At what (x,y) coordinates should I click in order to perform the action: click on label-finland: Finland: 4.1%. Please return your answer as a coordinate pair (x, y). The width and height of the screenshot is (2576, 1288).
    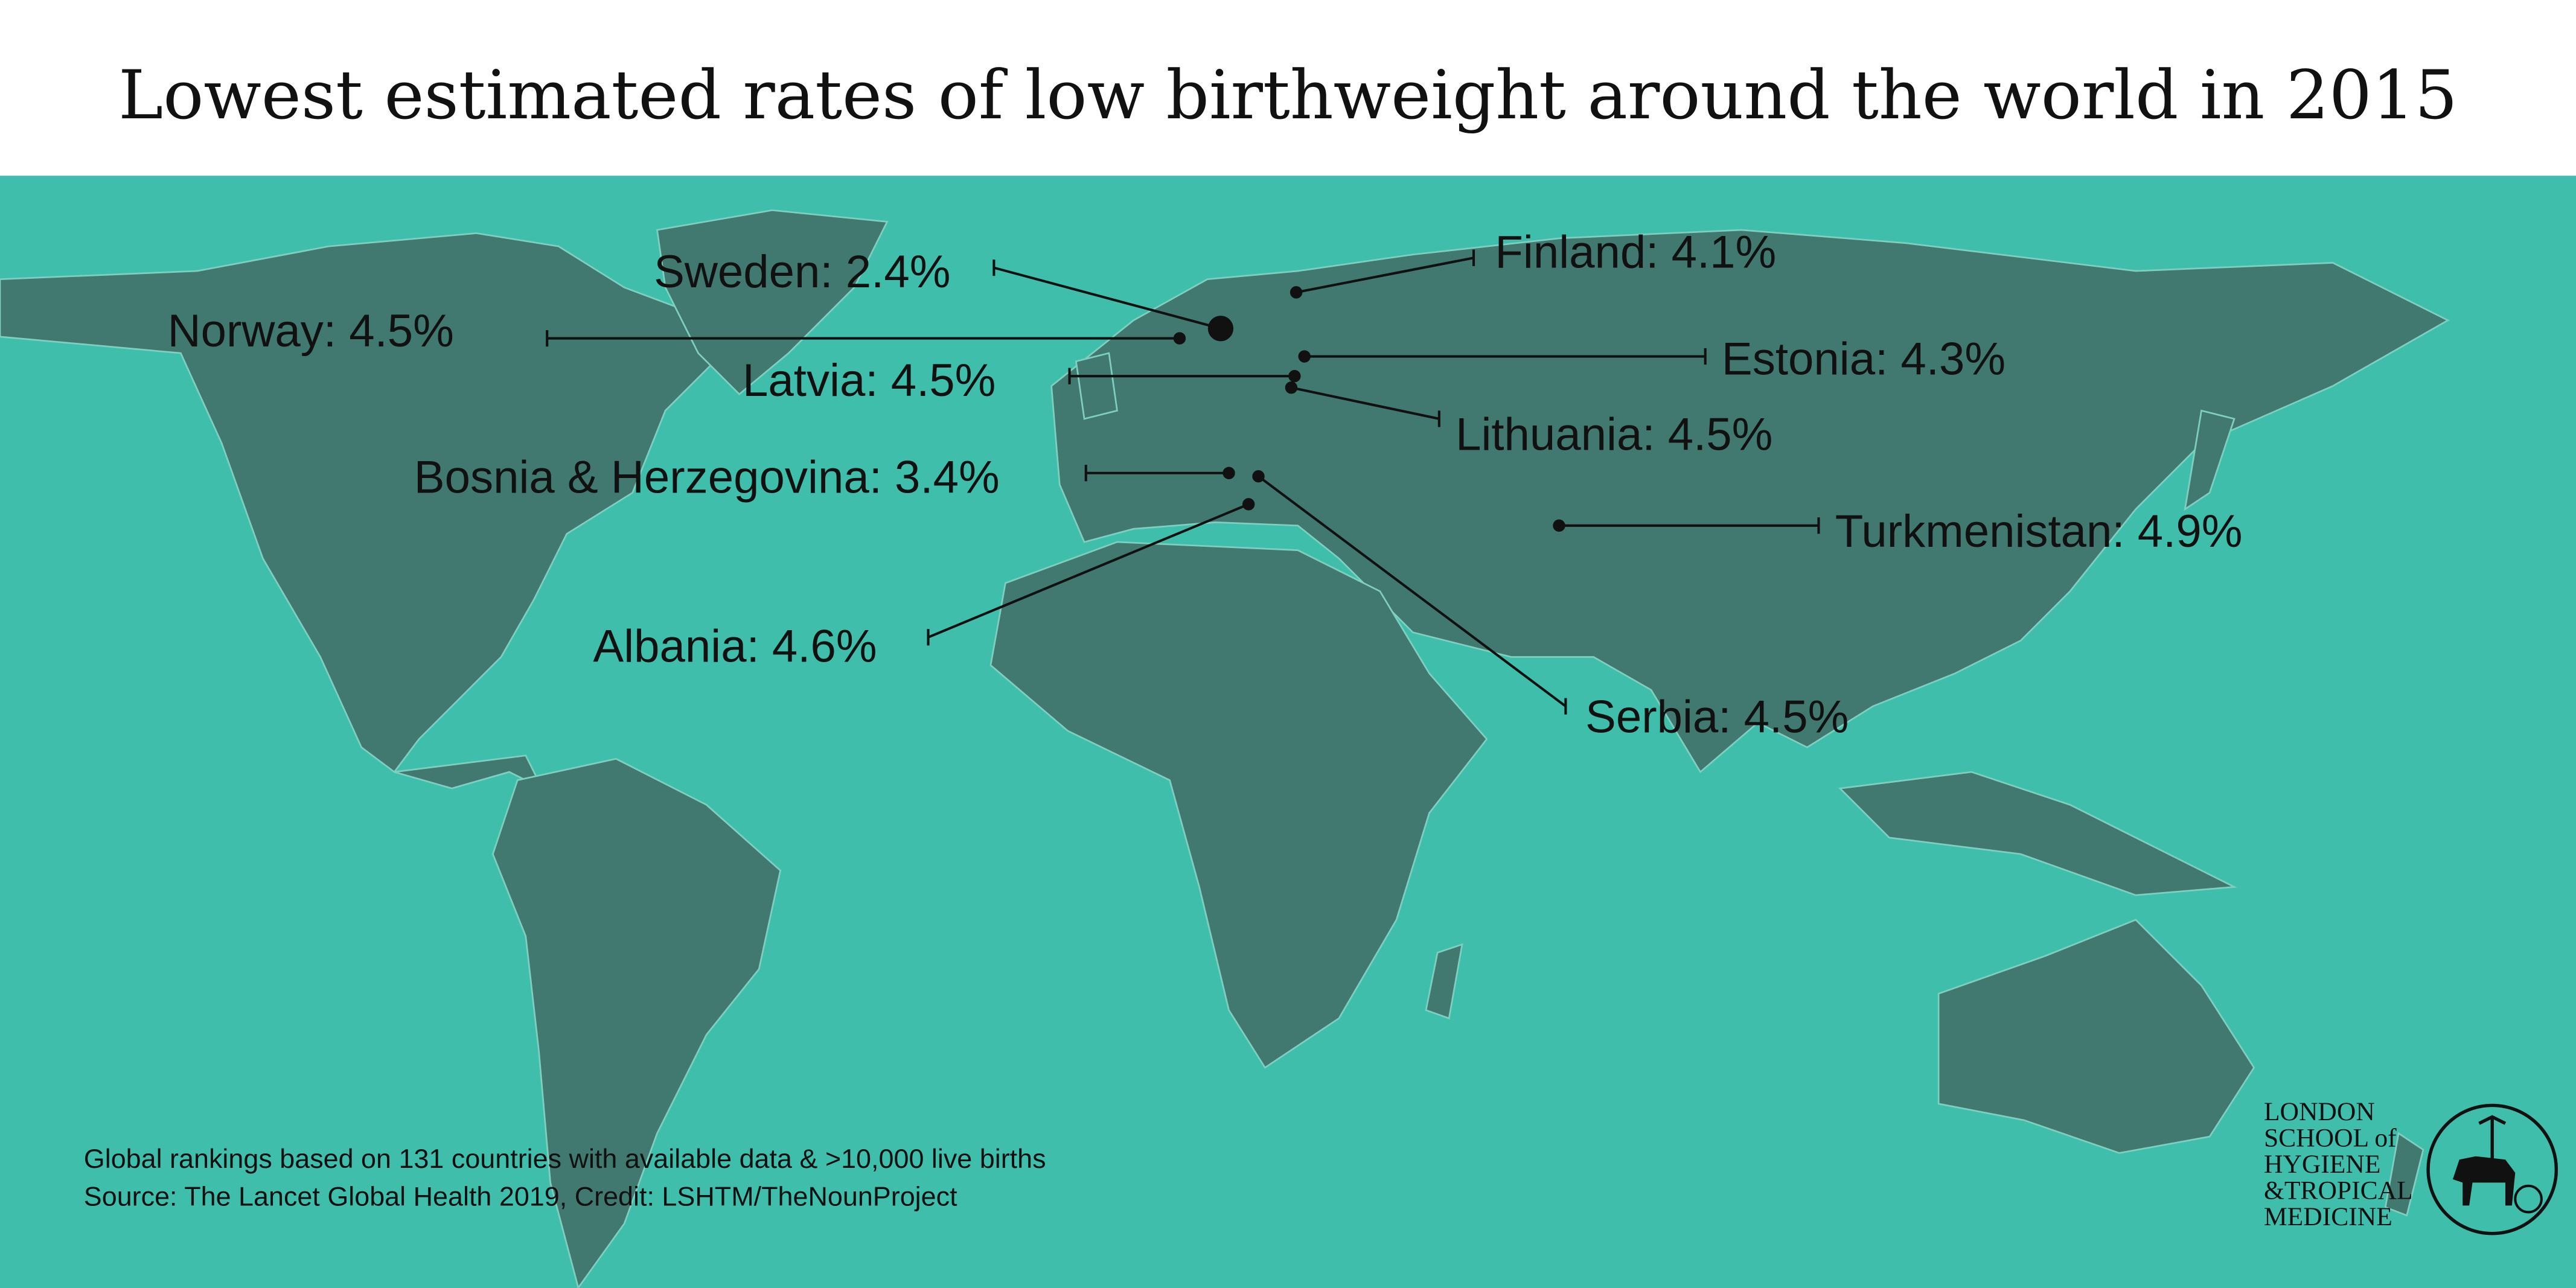
    Looking at the image, I should click on (1636, 252).